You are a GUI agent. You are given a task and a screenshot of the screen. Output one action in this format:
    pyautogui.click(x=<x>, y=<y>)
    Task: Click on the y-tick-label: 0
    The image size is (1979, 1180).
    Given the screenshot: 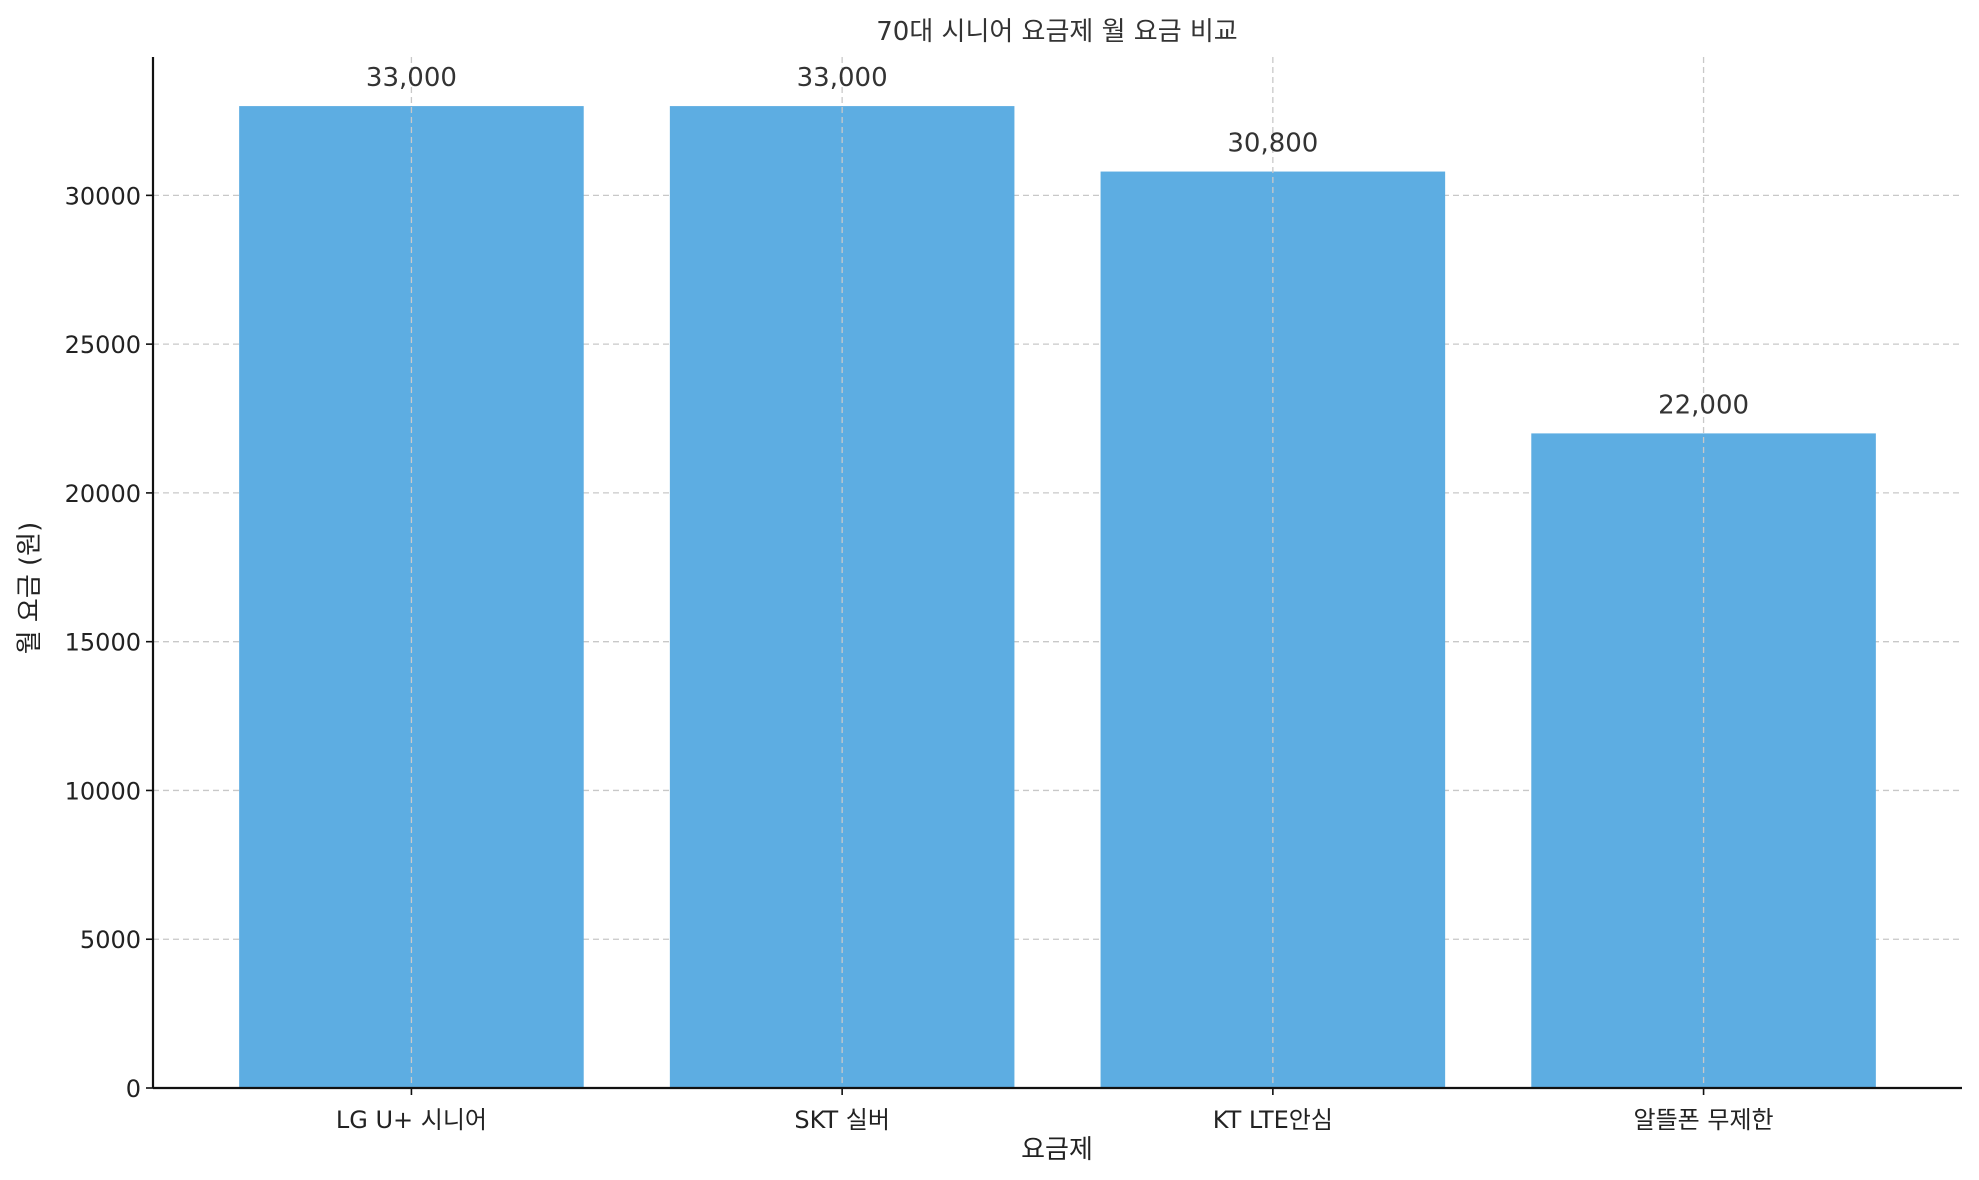 What is the action you would take?
    pyautogui.click(x=133, y=1089)
    